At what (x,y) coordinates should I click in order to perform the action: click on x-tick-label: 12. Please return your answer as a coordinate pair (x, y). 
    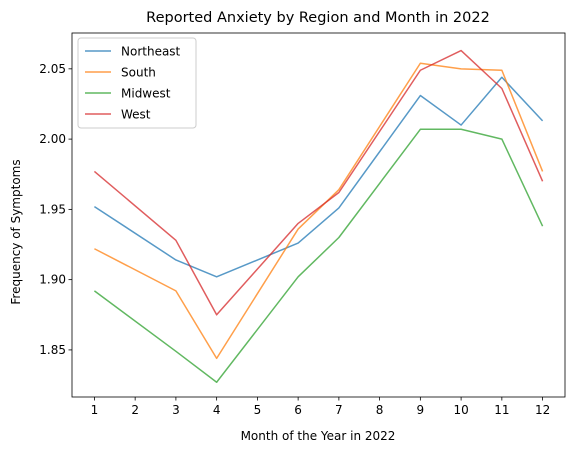
    Looking at the image, I should click on (542, 410).